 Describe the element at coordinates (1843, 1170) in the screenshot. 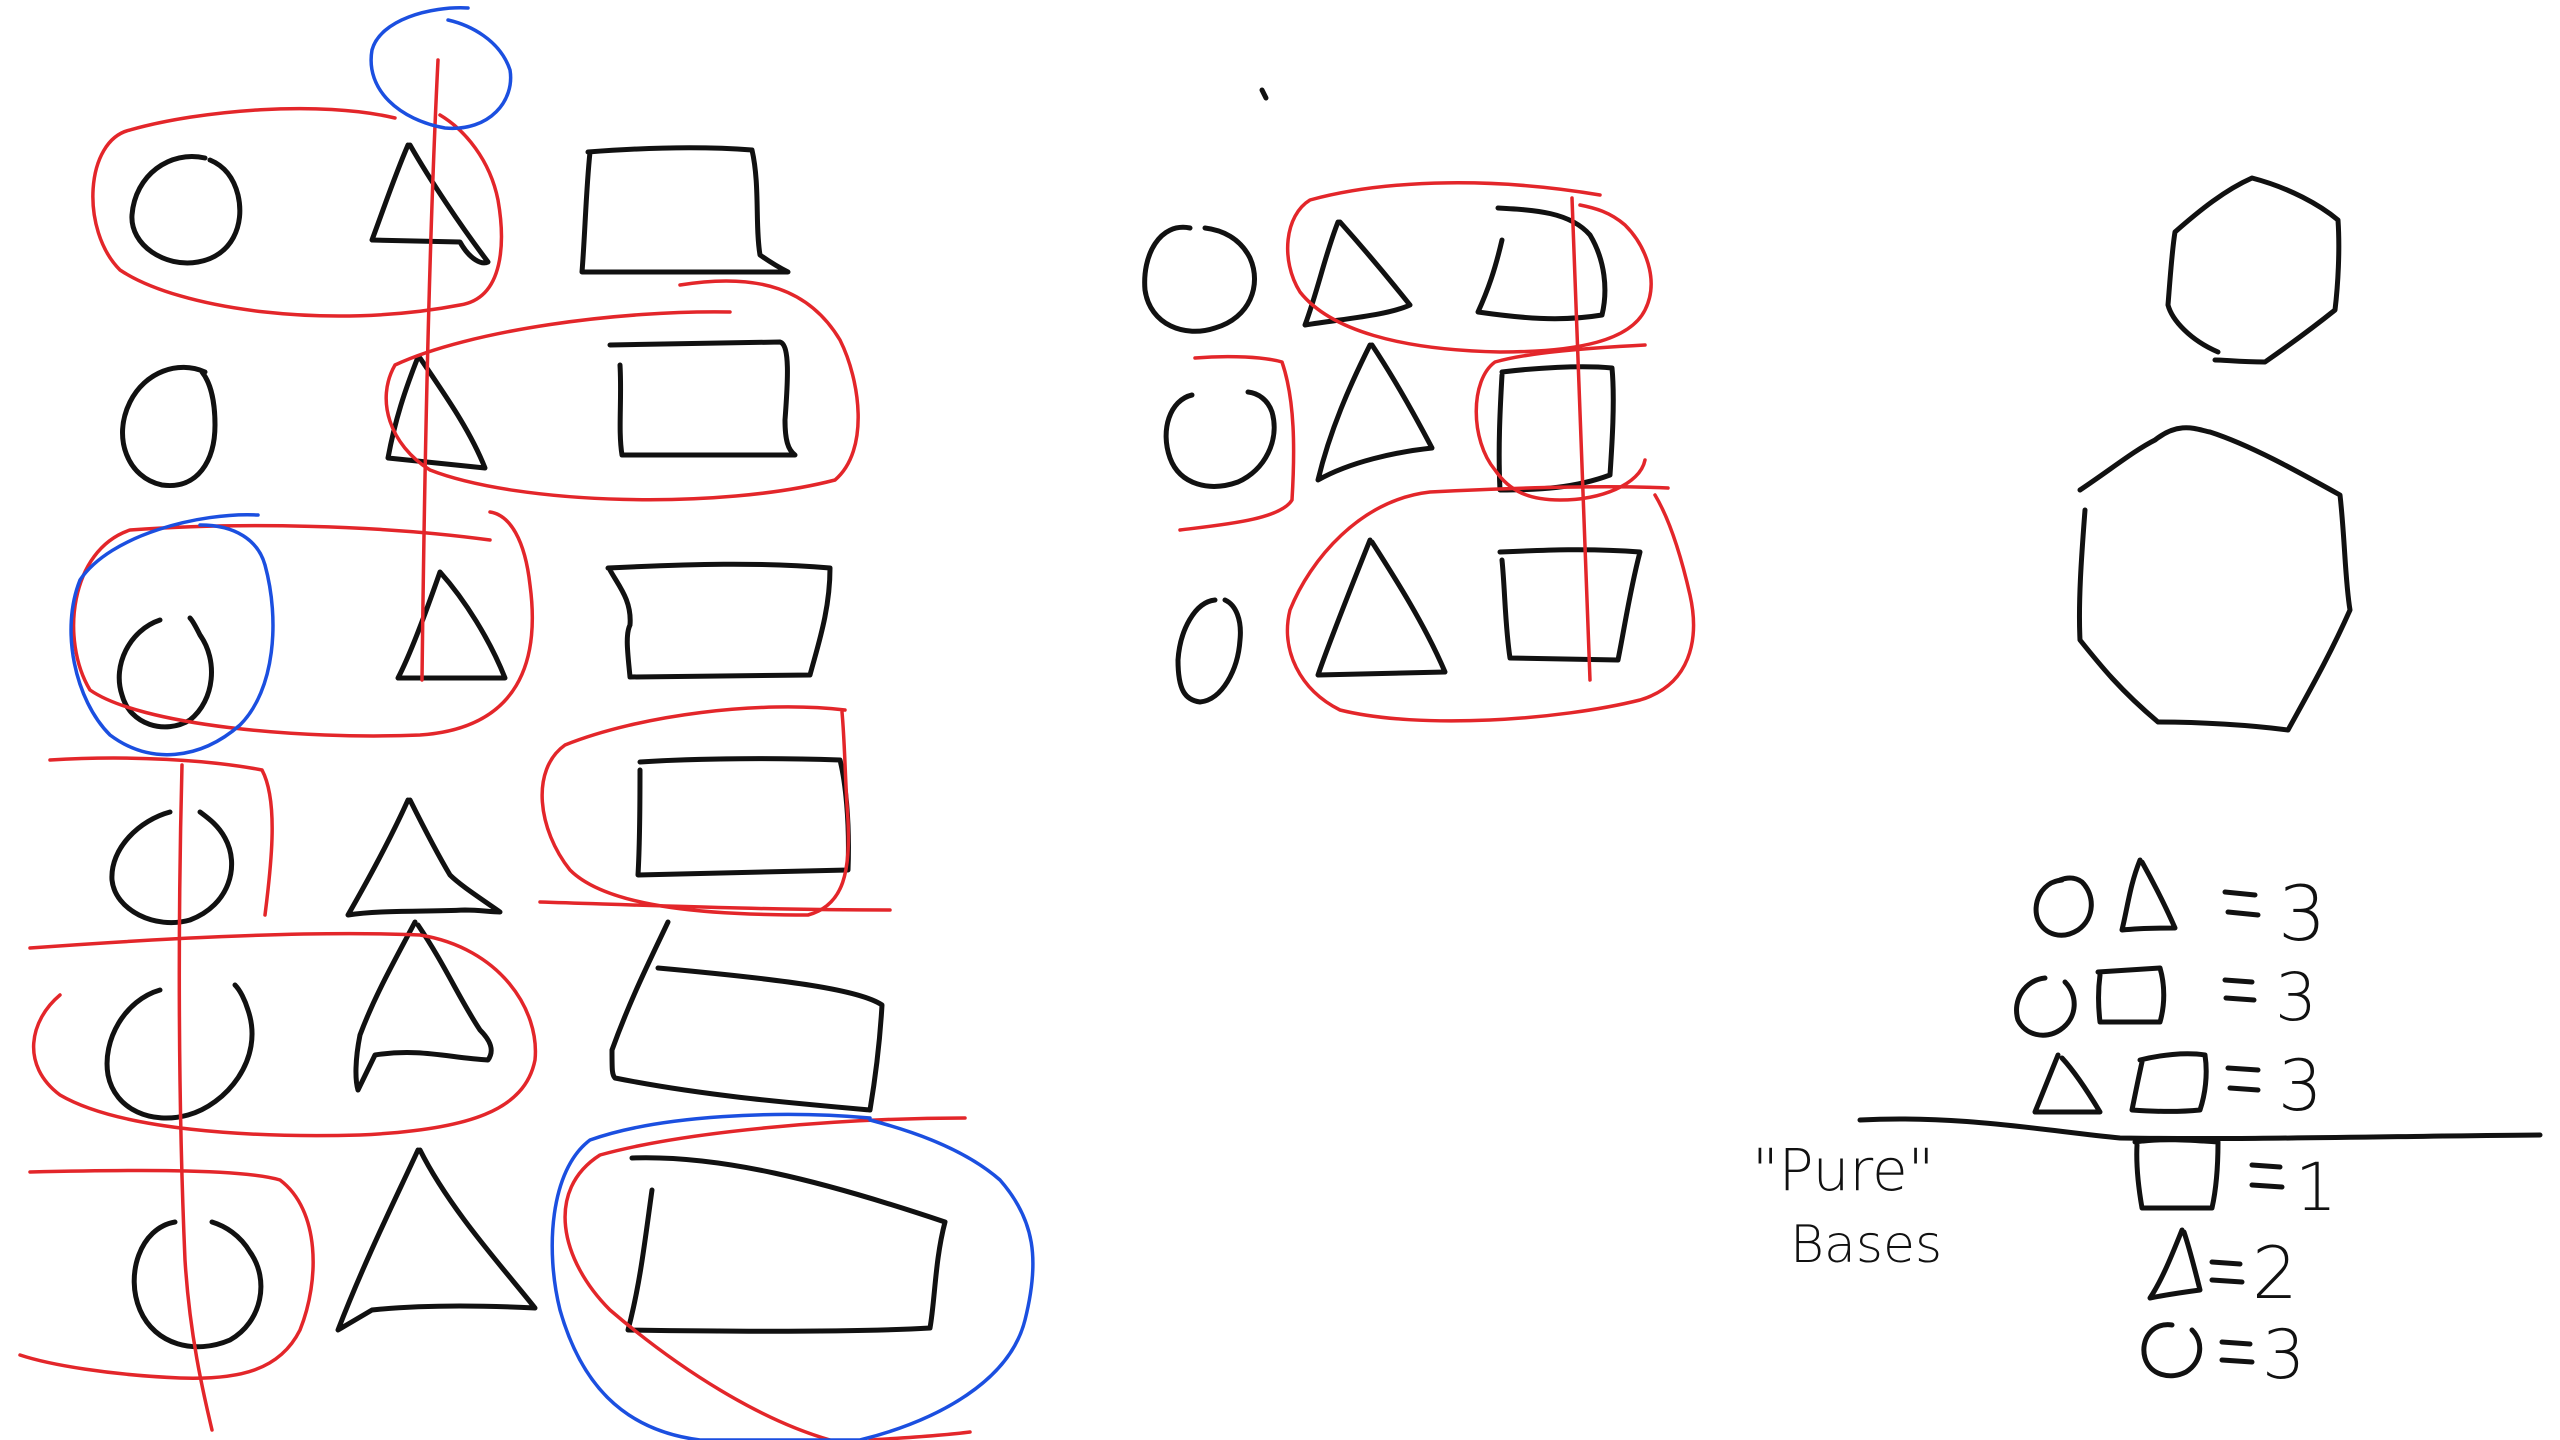

I see `pure-label: "Pure"` at that location.